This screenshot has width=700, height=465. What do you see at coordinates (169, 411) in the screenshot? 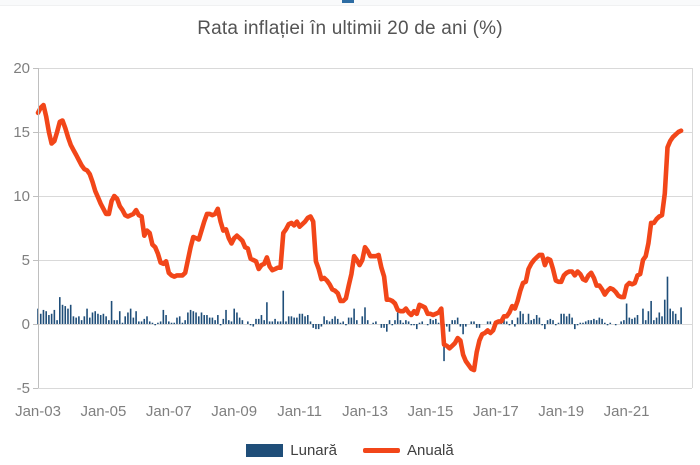
I see `x-axis-tick-label: Jan-07` at bounding box center [169, 411].